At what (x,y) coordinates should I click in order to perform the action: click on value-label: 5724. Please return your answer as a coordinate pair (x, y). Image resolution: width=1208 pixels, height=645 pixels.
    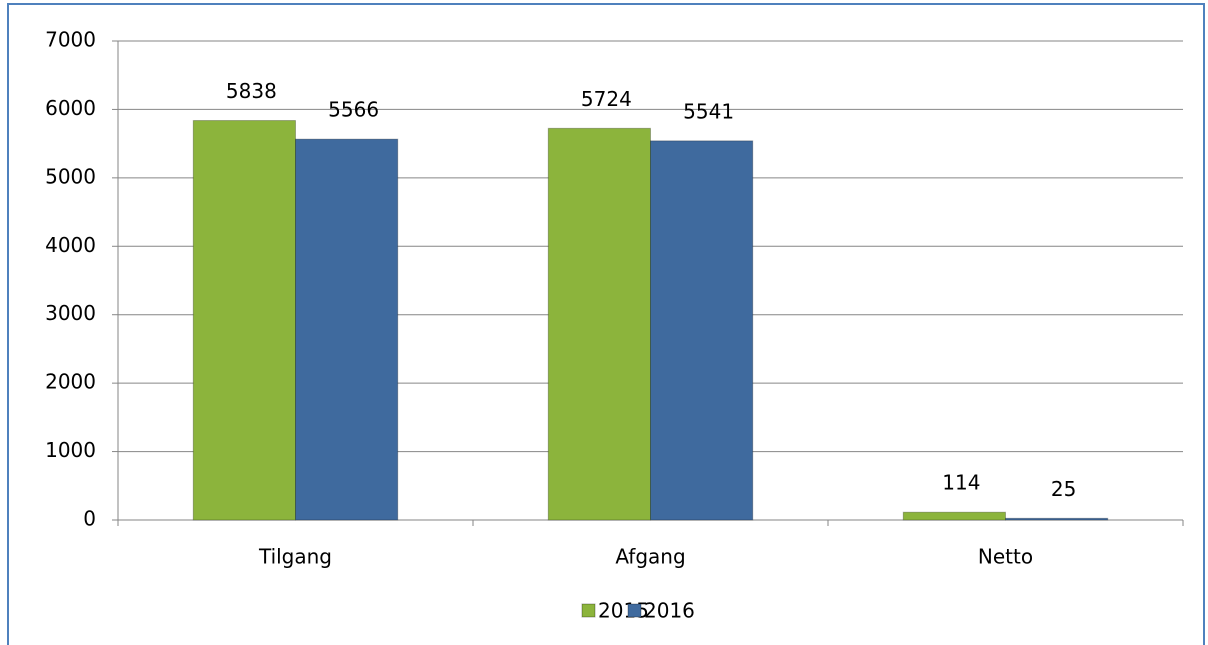
    Looking at the image, I should click on (606, 99).